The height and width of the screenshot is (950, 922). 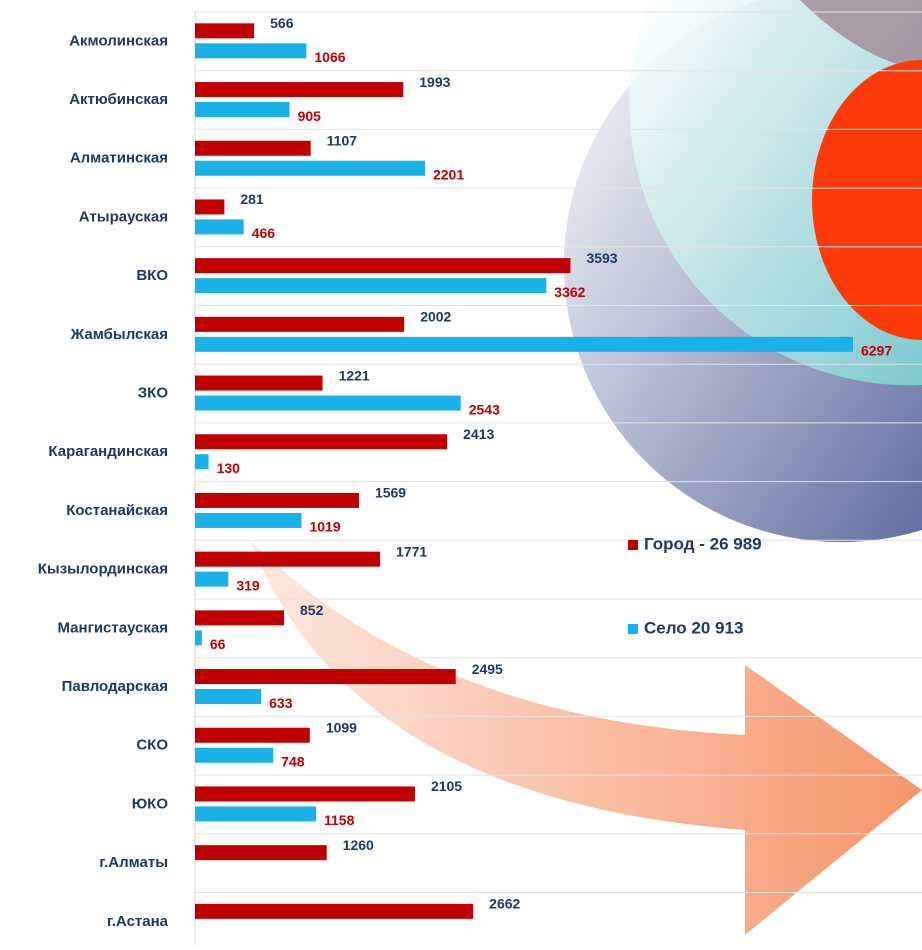 What do you see at coordinates (229, 468) in the screenshot?
I see `value-label: 130` at bounding box center [229, 468].